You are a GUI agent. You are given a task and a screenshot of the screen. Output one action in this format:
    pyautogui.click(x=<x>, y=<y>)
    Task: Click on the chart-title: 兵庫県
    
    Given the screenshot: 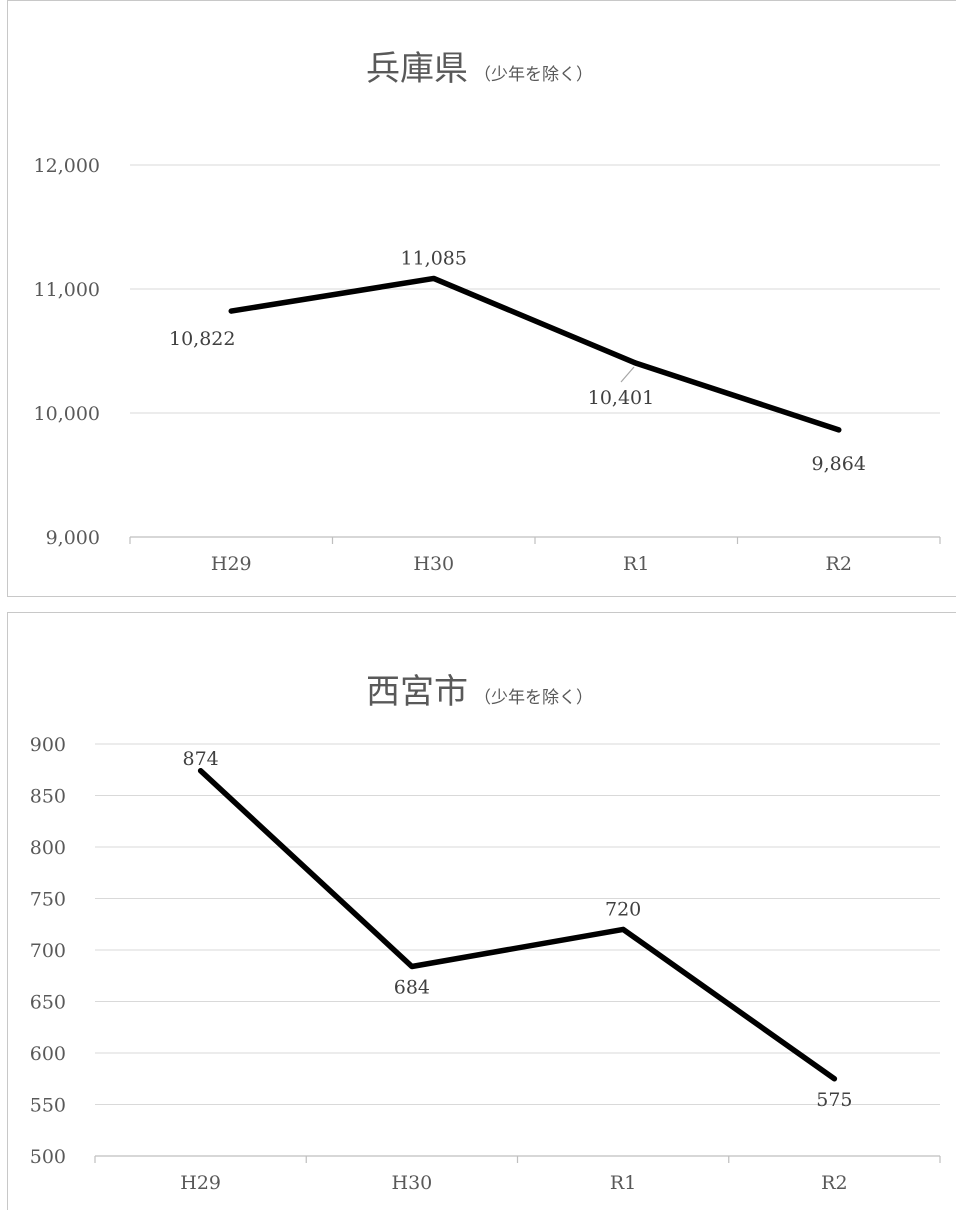 What is the action you would take?
    pyautogui.click(x=417, y=69)
    